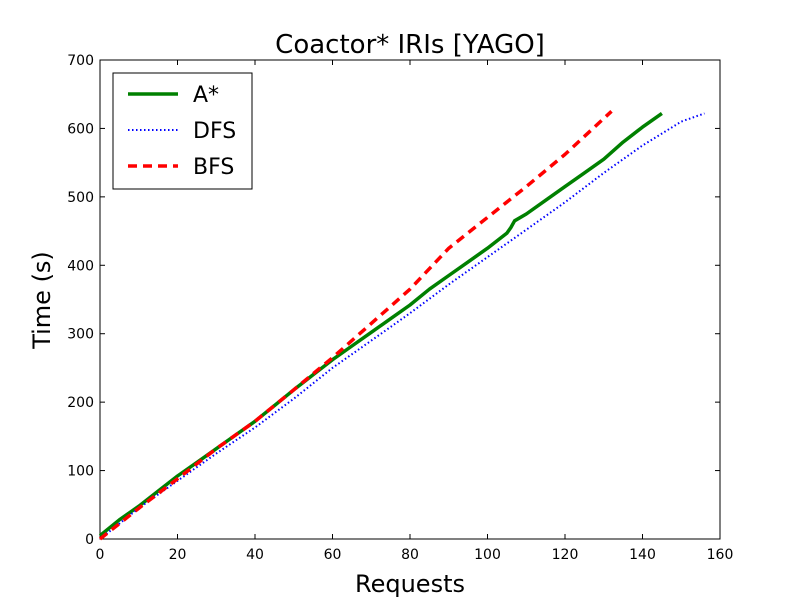  What do you see at coordinates (100, 555) in the screenshot?
I see `x-tick-label: 0` at bounding box center [100, 555].